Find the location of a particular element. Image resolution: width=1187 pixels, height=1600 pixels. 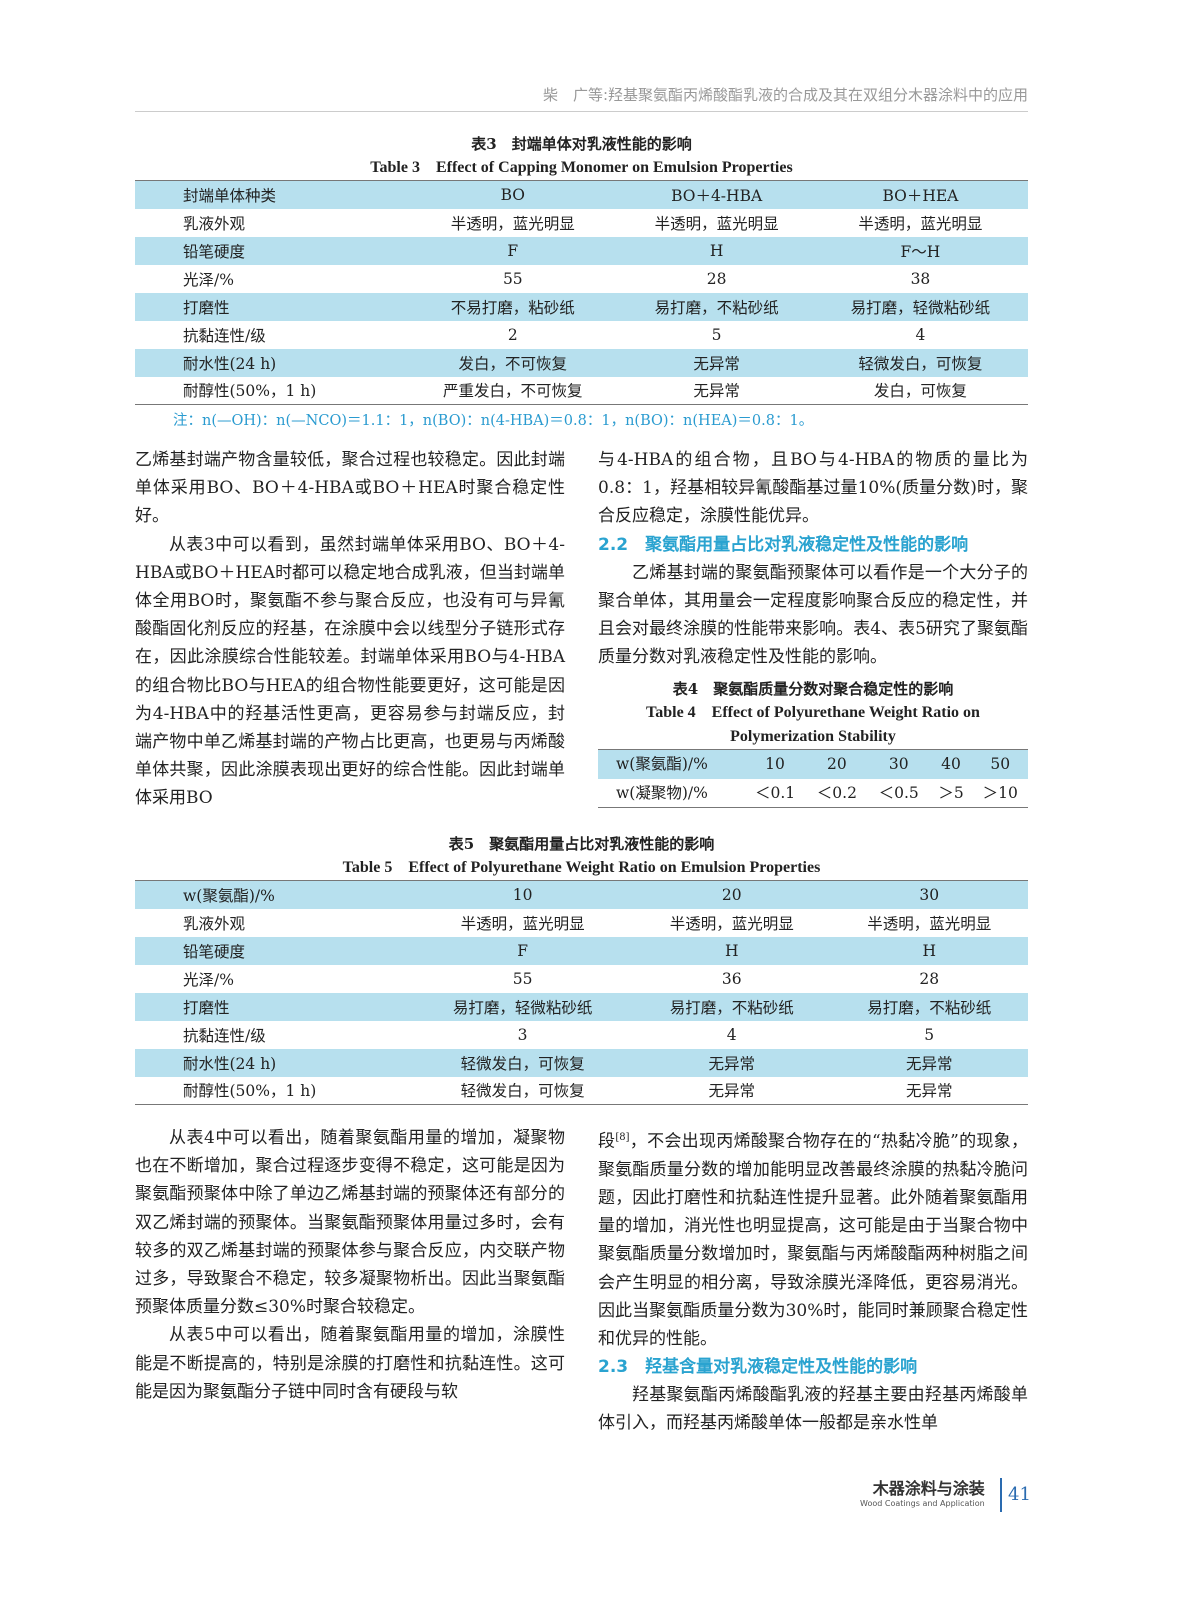

footer-journal: 木器涂料与涂装 Wood Coatings and Application is located at coordinates (922, 1491).